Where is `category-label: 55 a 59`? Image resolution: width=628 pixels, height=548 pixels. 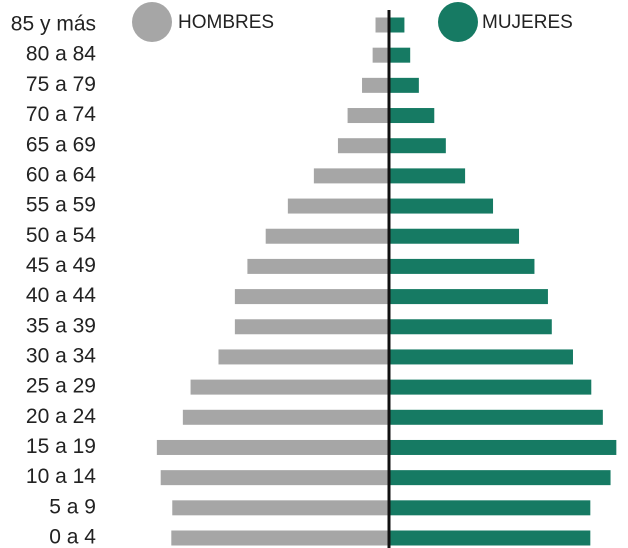 category-label: 55 a 59 is located at coordinates (61, 205).